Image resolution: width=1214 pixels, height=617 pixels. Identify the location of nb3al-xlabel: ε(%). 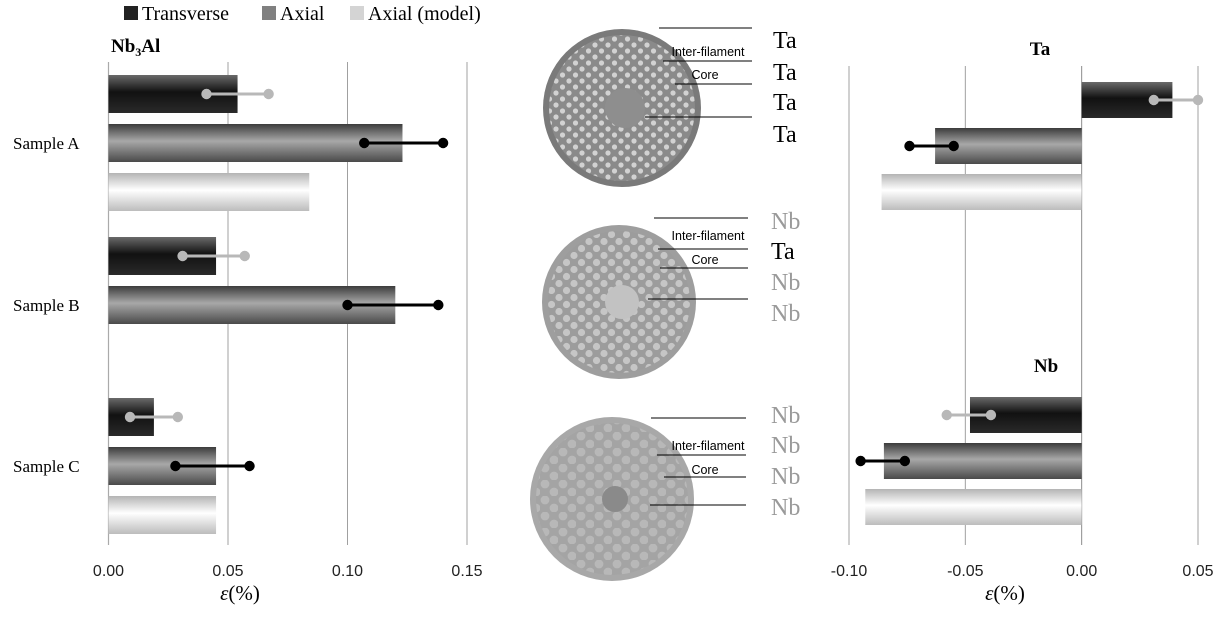
(240, 593).